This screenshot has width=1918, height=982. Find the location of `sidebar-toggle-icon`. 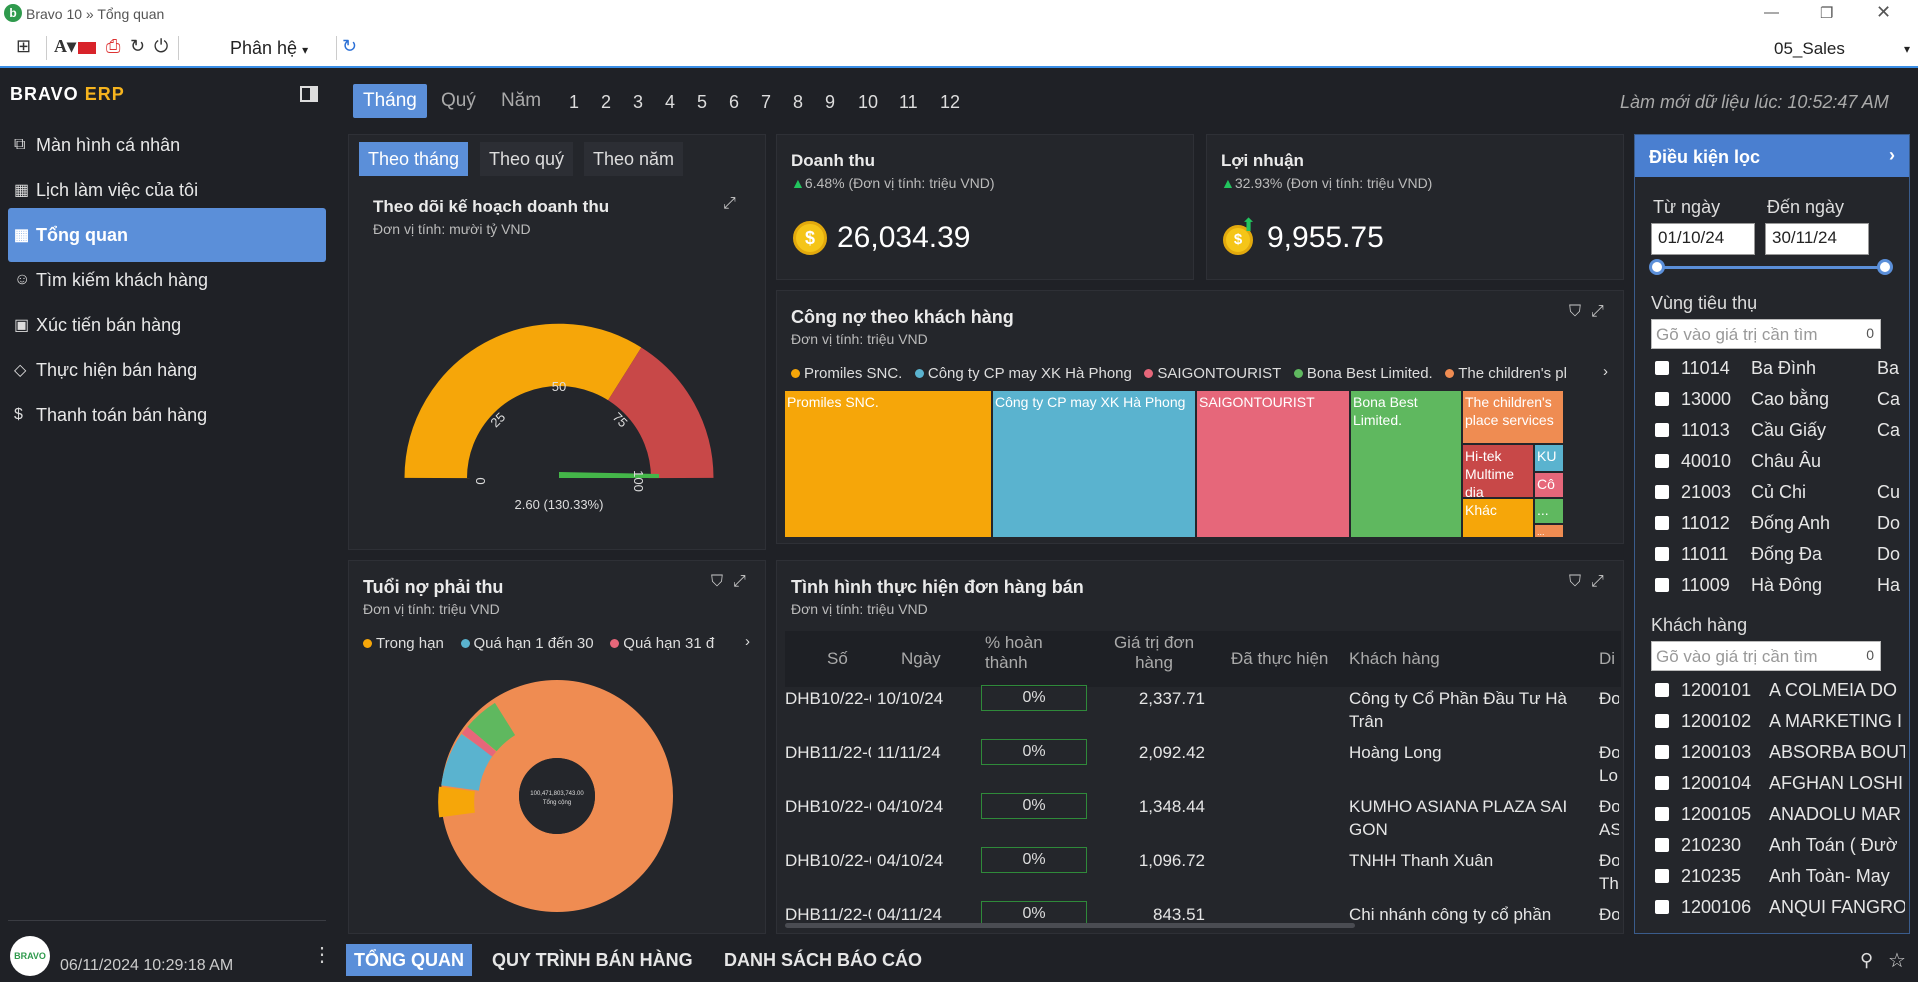

sidebar-toggle-icon is located at coordinates (309, 94).